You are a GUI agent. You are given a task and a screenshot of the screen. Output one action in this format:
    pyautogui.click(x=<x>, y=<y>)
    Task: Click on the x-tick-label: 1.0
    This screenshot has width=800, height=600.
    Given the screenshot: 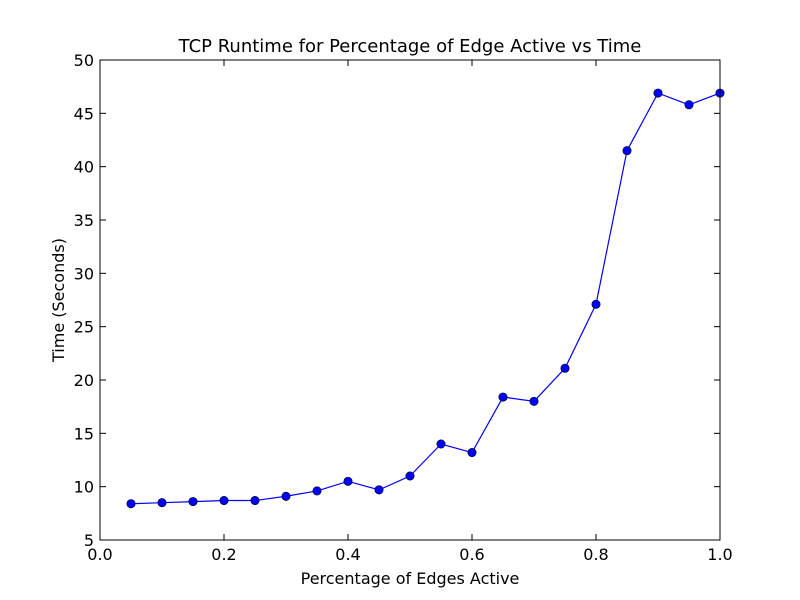 What is the action you would take?
    pyautogui.click(x=719, y=554)
    